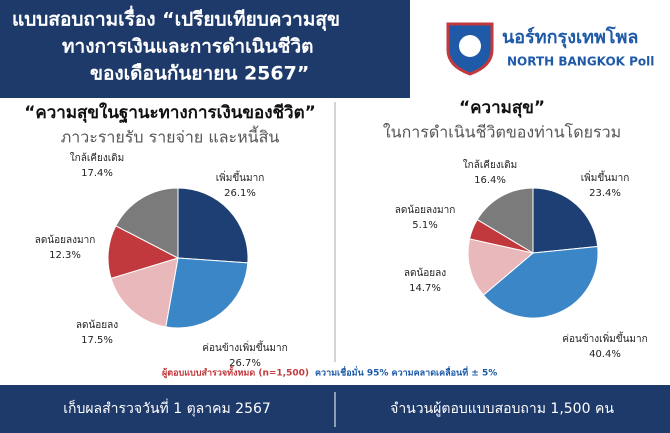  Describe the element at coordinates (470, 46) in the screenshot. I see `logo-emblem` at that location.